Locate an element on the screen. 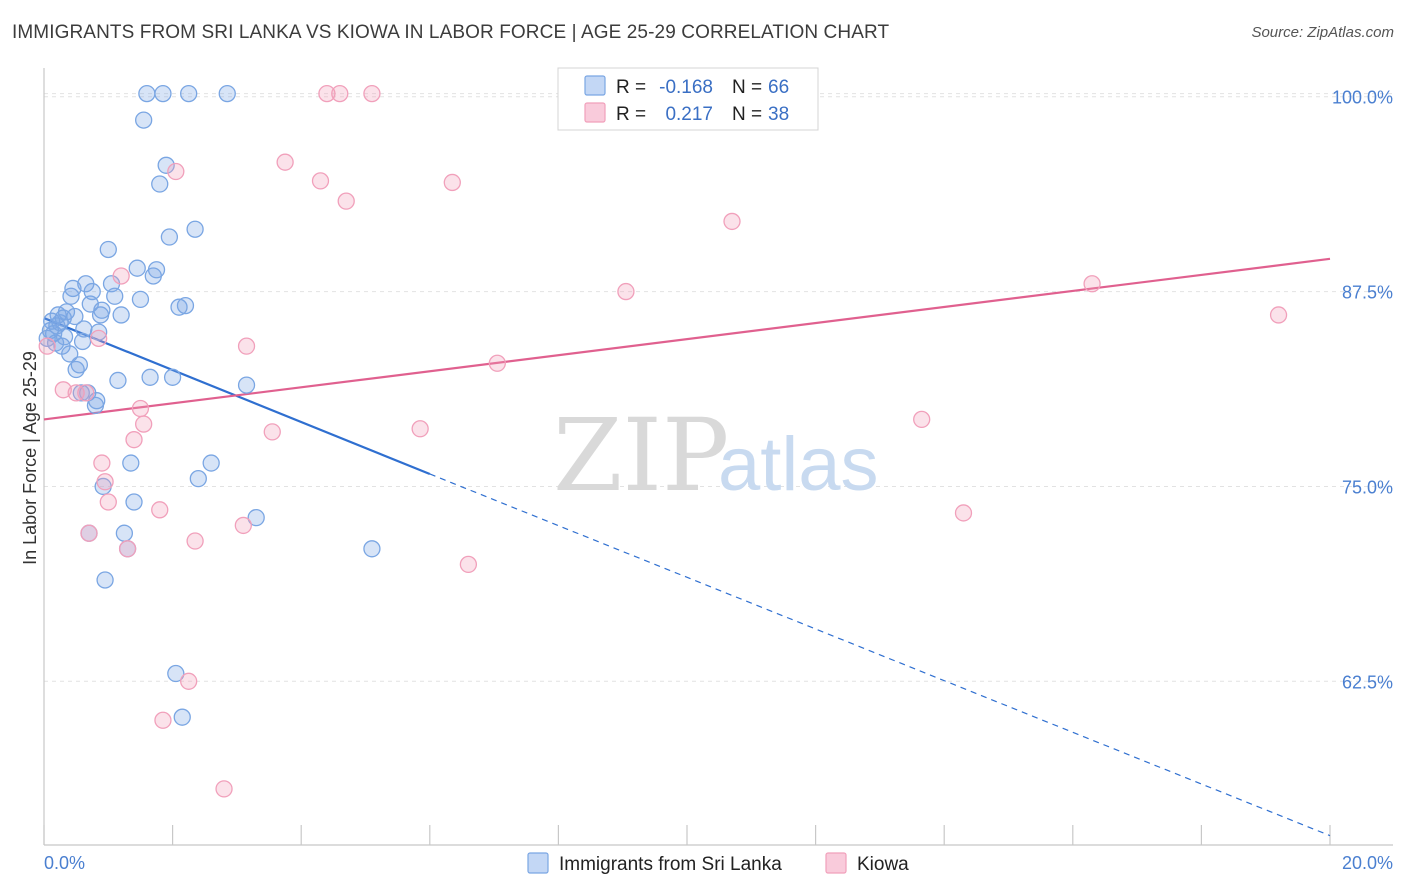 The width and height of the screenshot is (1406, 892). stats-r-value-kiowa: 0.217 is located at coordinates (689, 114).